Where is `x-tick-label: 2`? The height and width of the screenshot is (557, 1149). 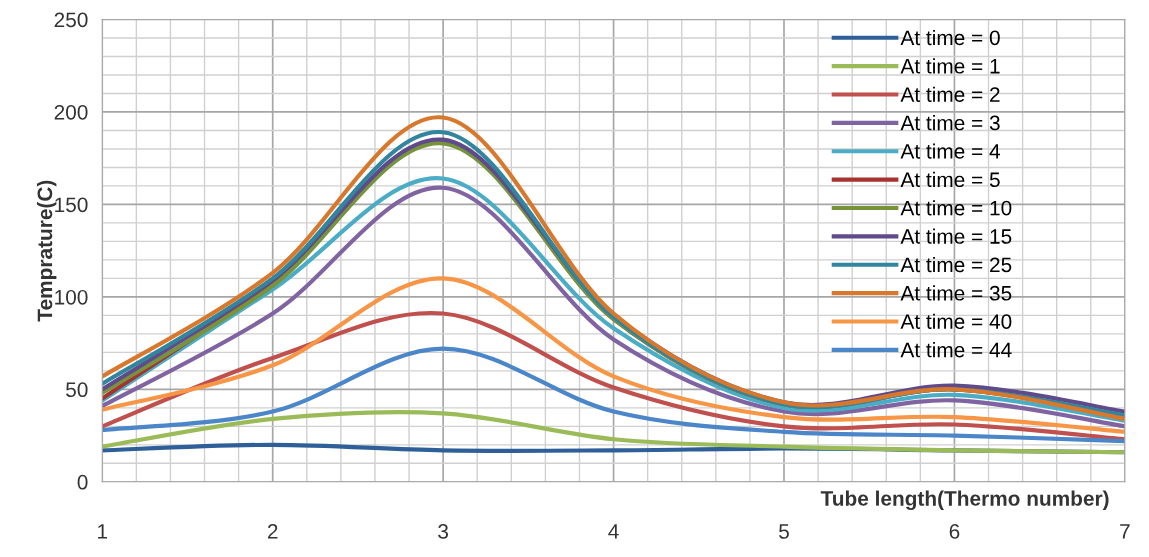 x-tick-label: 2 is located at coordinates (272, 531).